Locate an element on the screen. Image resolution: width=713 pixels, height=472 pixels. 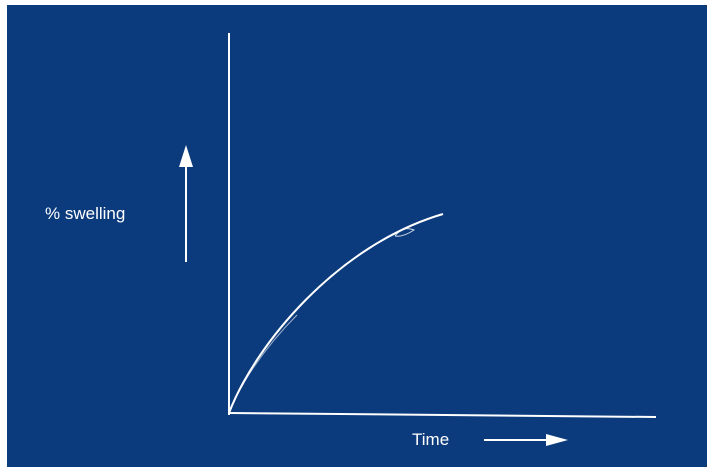
x-direction-arrow-icon is located at coordinates (526, 440).